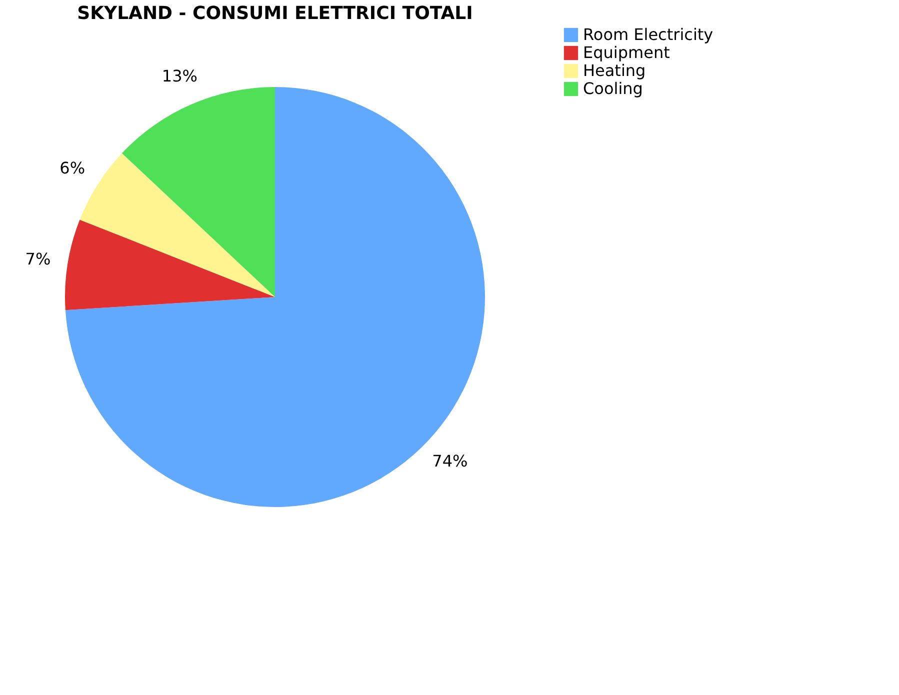  I want to click on legend-label: Equipment, so click(626, 52).